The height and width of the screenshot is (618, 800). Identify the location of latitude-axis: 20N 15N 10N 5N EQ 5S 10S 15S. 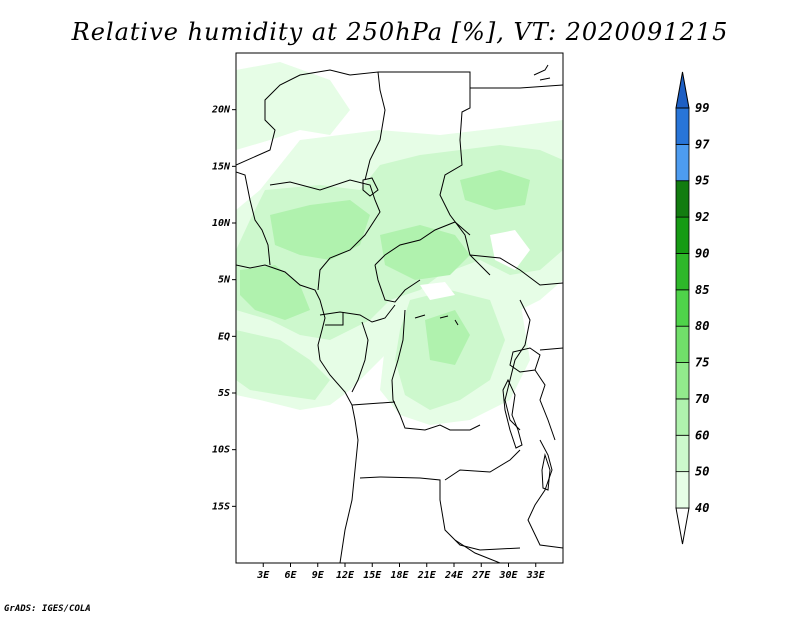
(223, 308).